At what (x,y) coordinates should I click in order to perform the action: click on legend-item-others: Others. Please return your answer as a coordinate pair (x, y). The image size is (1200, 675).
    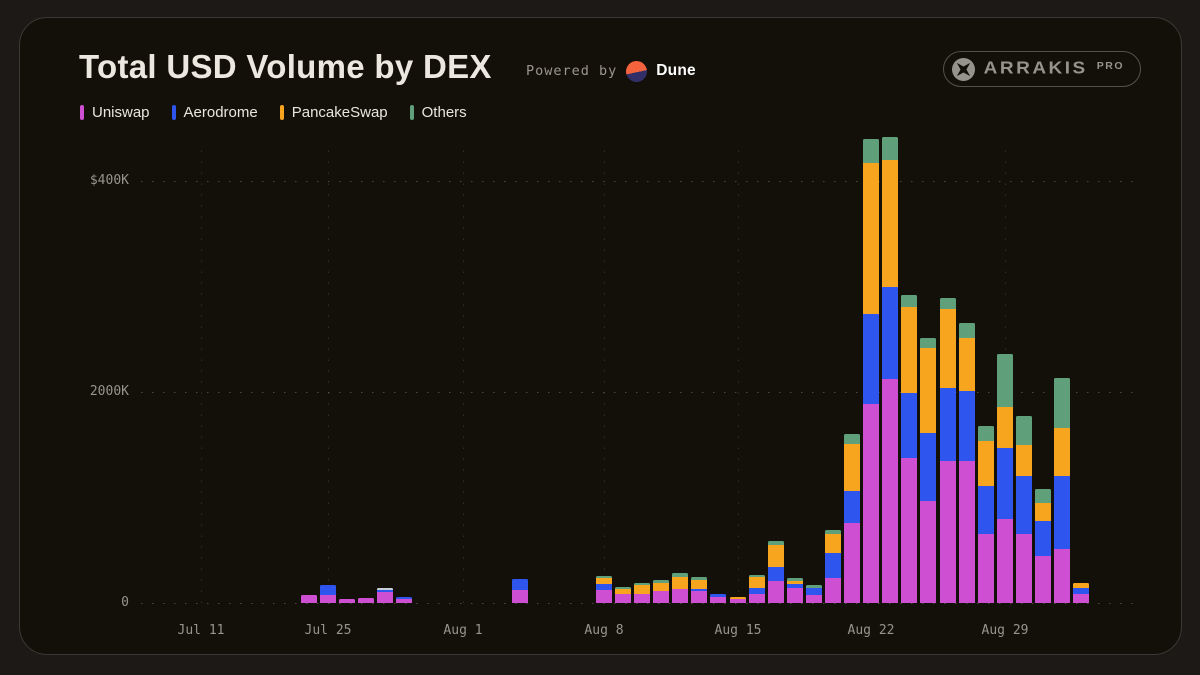
    Looking at the image, I should click on (438, 112).